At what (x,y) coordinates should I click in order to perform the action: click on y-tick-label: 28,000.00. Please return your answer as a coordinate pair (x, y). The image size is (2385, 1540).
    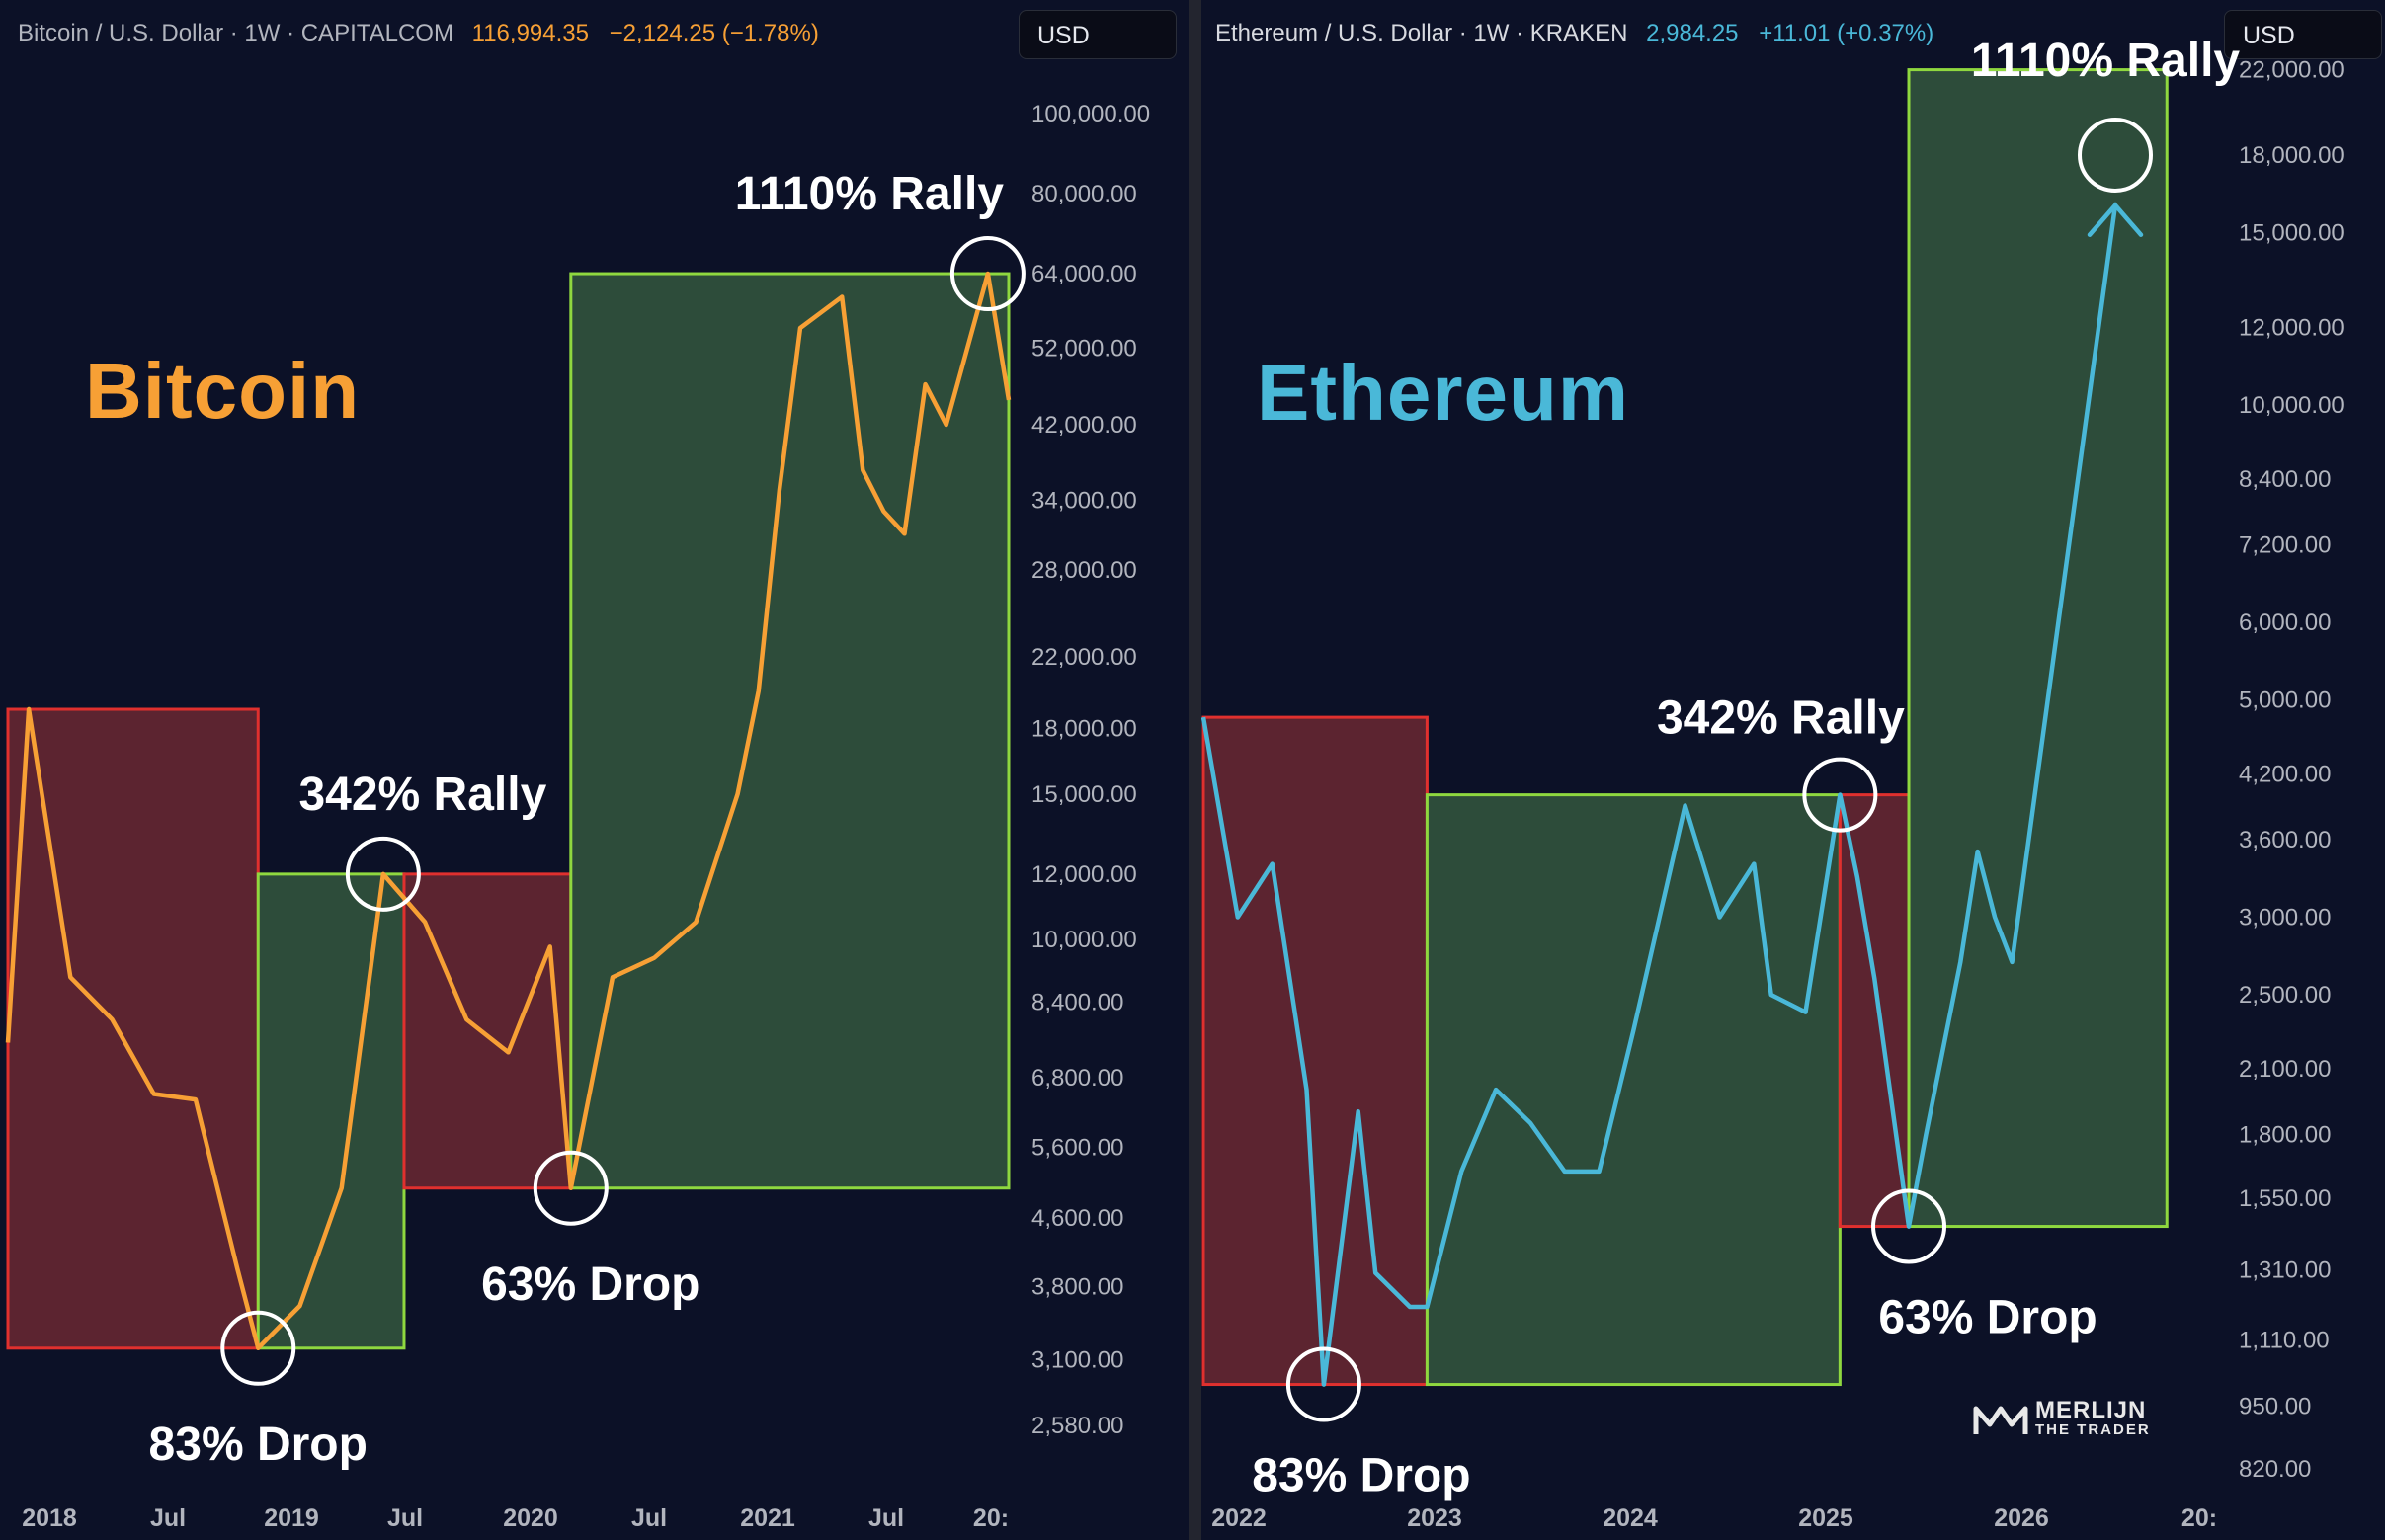
    Looking at the image, I should click on (1084, 570).